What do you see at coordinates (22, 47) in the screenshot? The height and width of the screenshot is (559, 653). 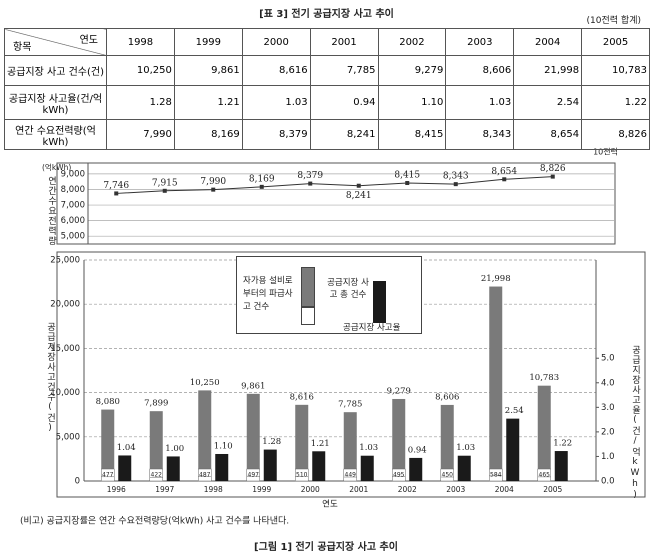 I see `corner-bottom: 항목` at bounding box center [22, 47].